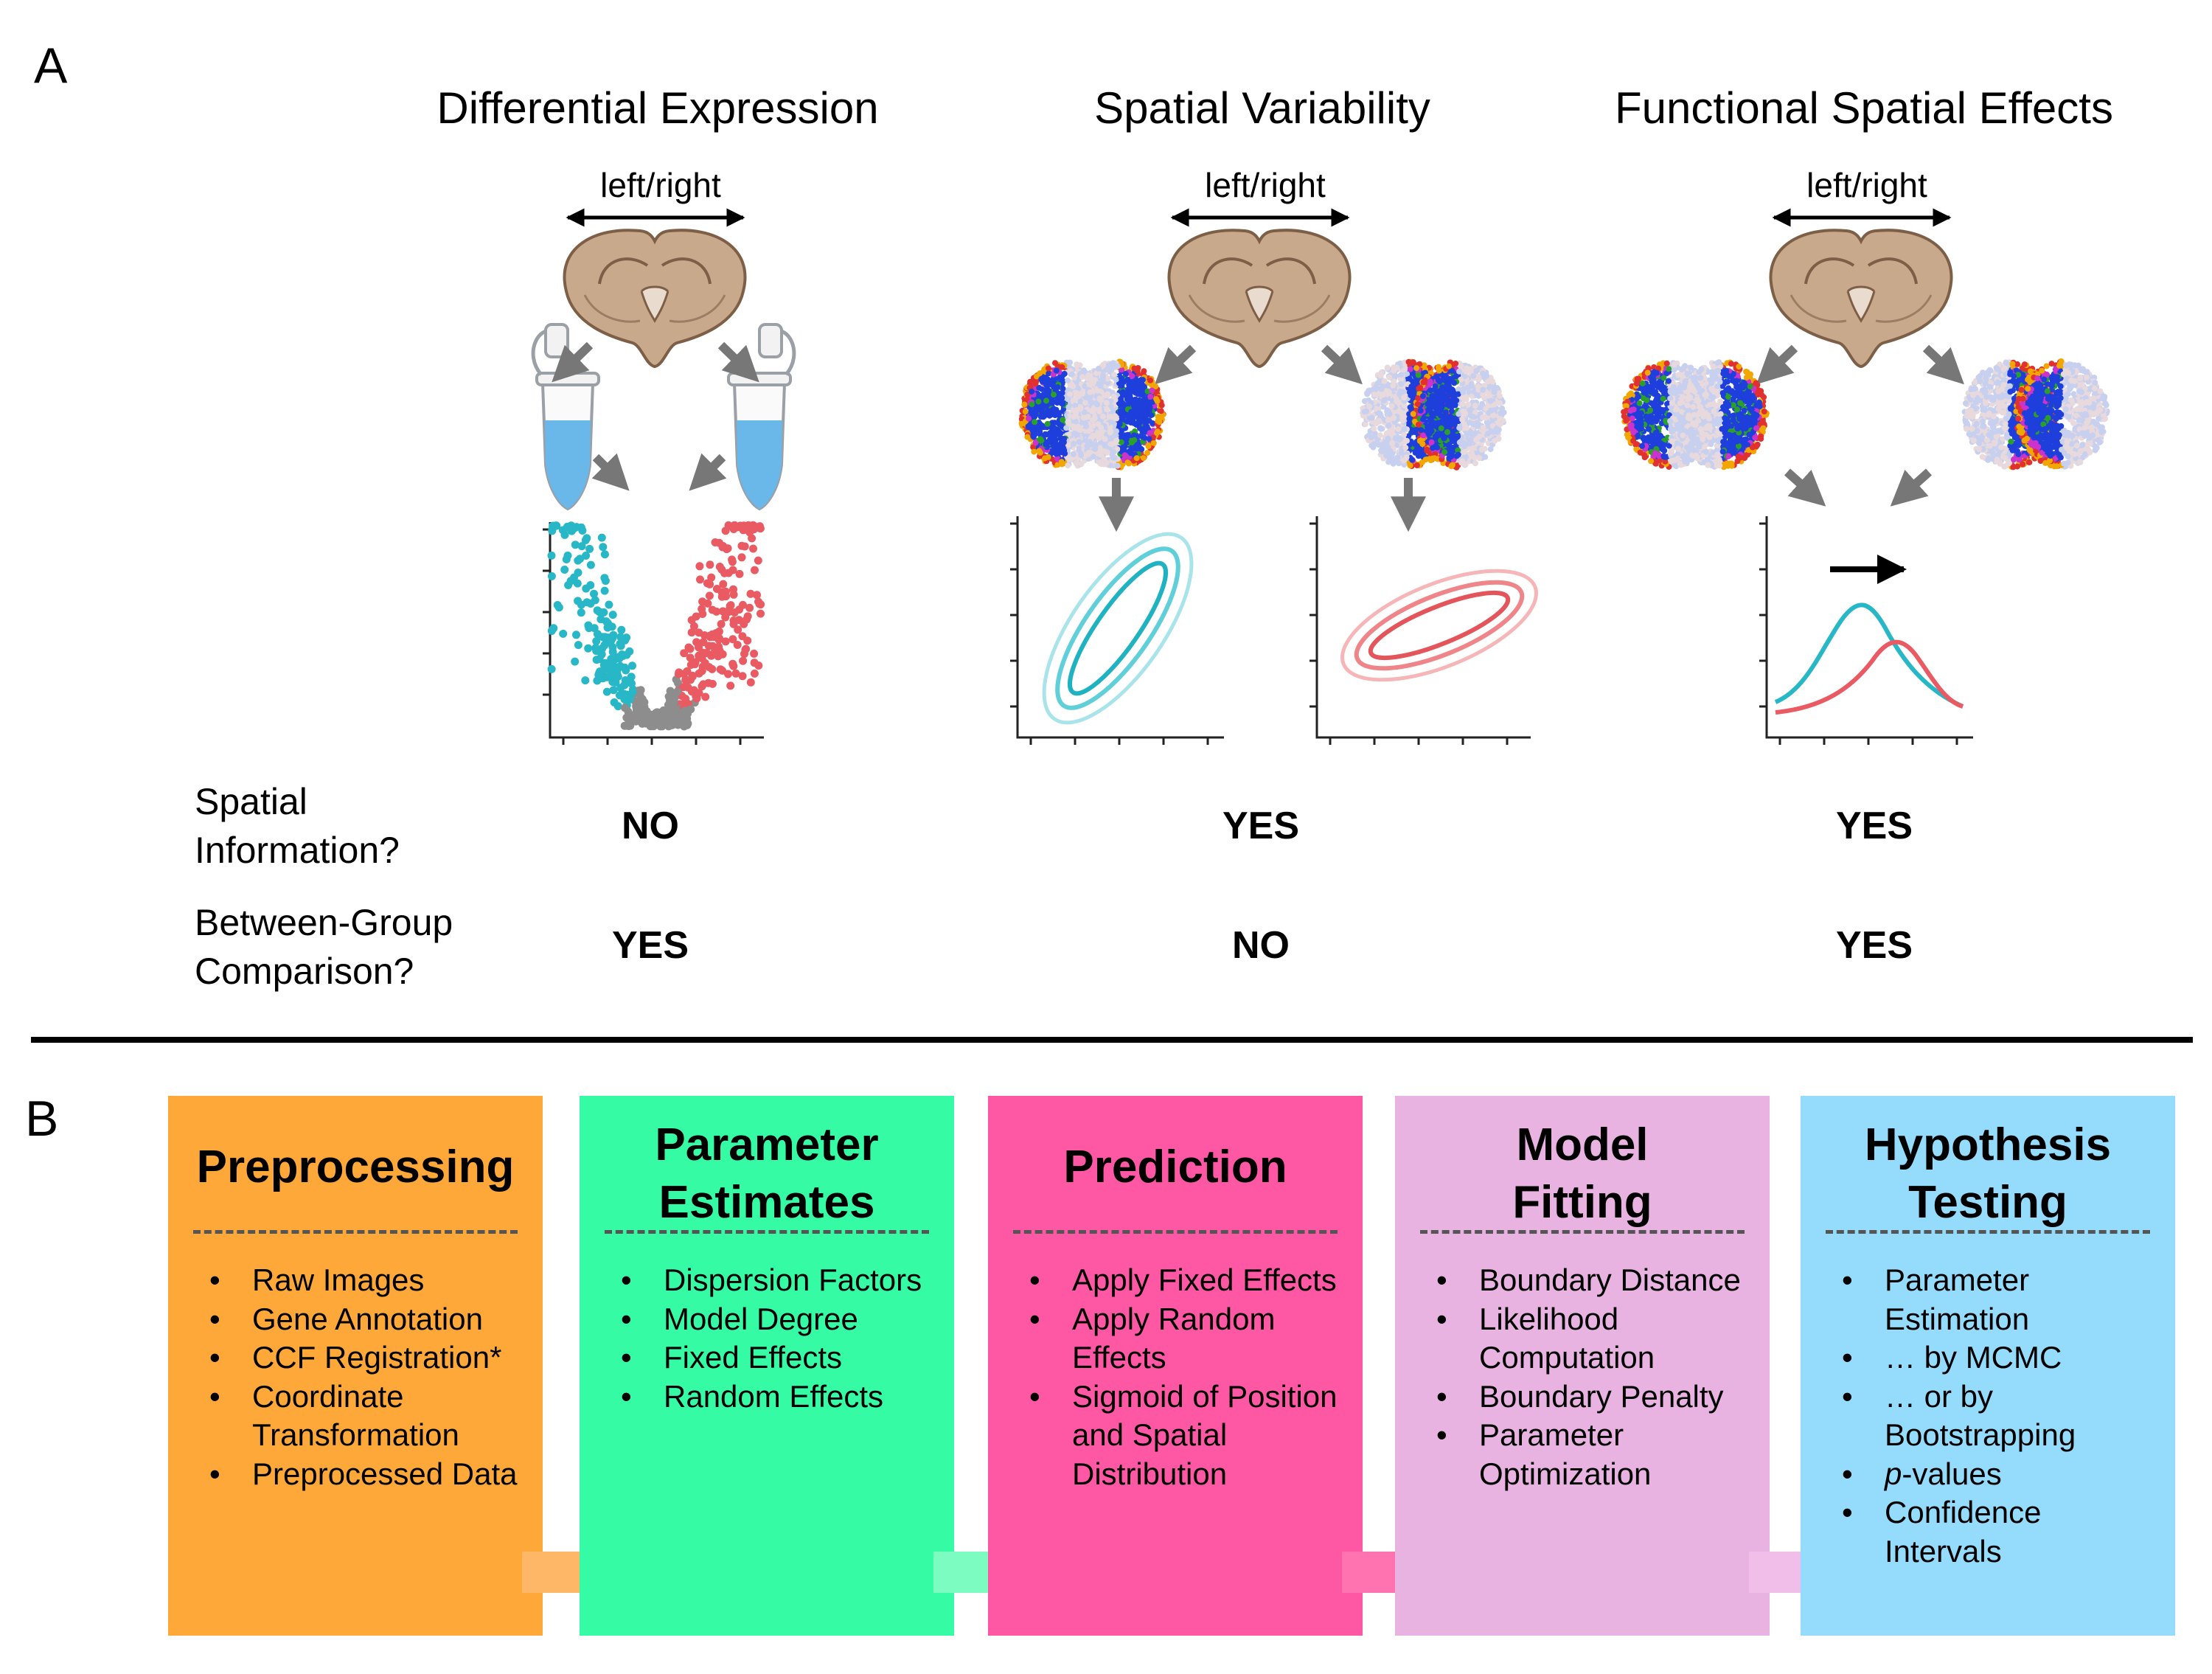  What do you see at coordinates (297, 826) in the screenshot?
I see `row-label-spatial-information: Spatial Information?` at bounding box center [297, 826].